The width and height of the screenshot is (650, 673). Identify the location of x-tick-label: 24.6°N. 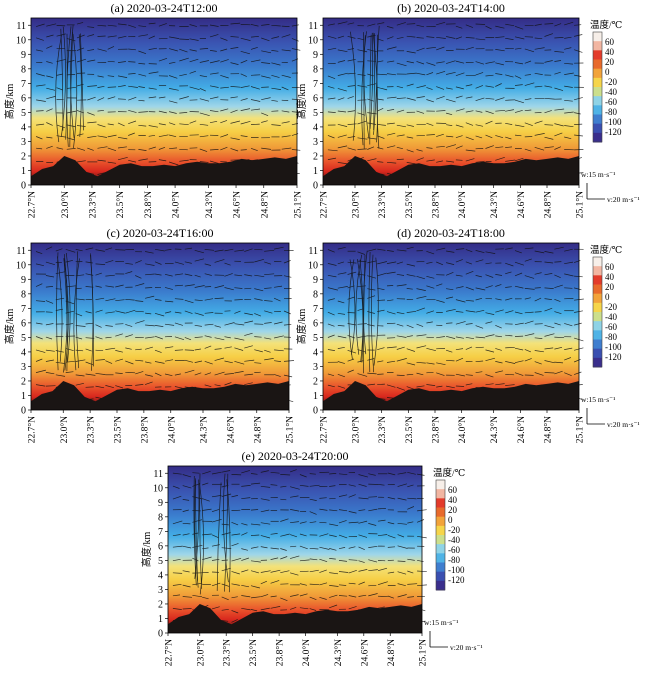
(521, 204).